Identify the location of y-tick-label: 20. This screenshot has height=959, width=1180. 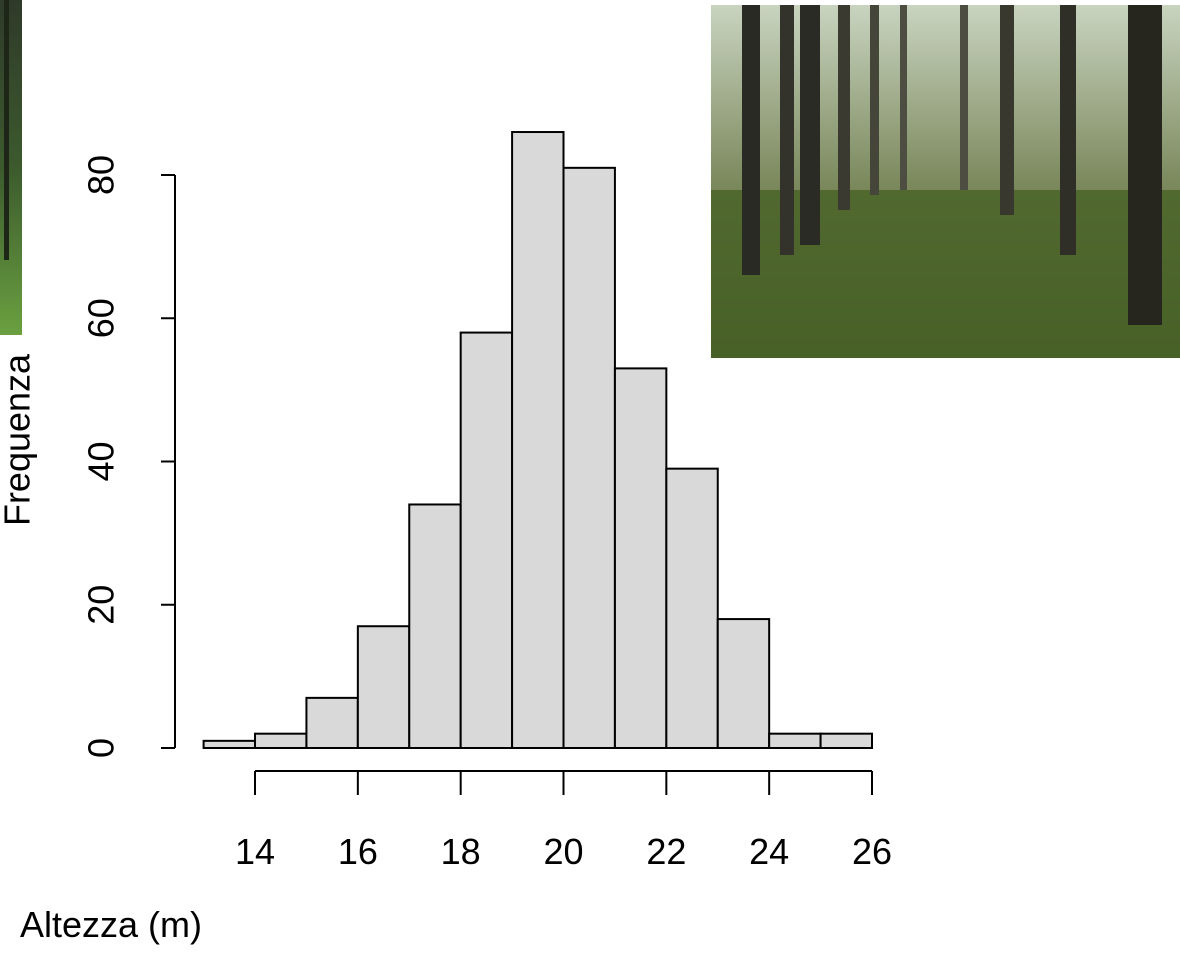
(101, 605).